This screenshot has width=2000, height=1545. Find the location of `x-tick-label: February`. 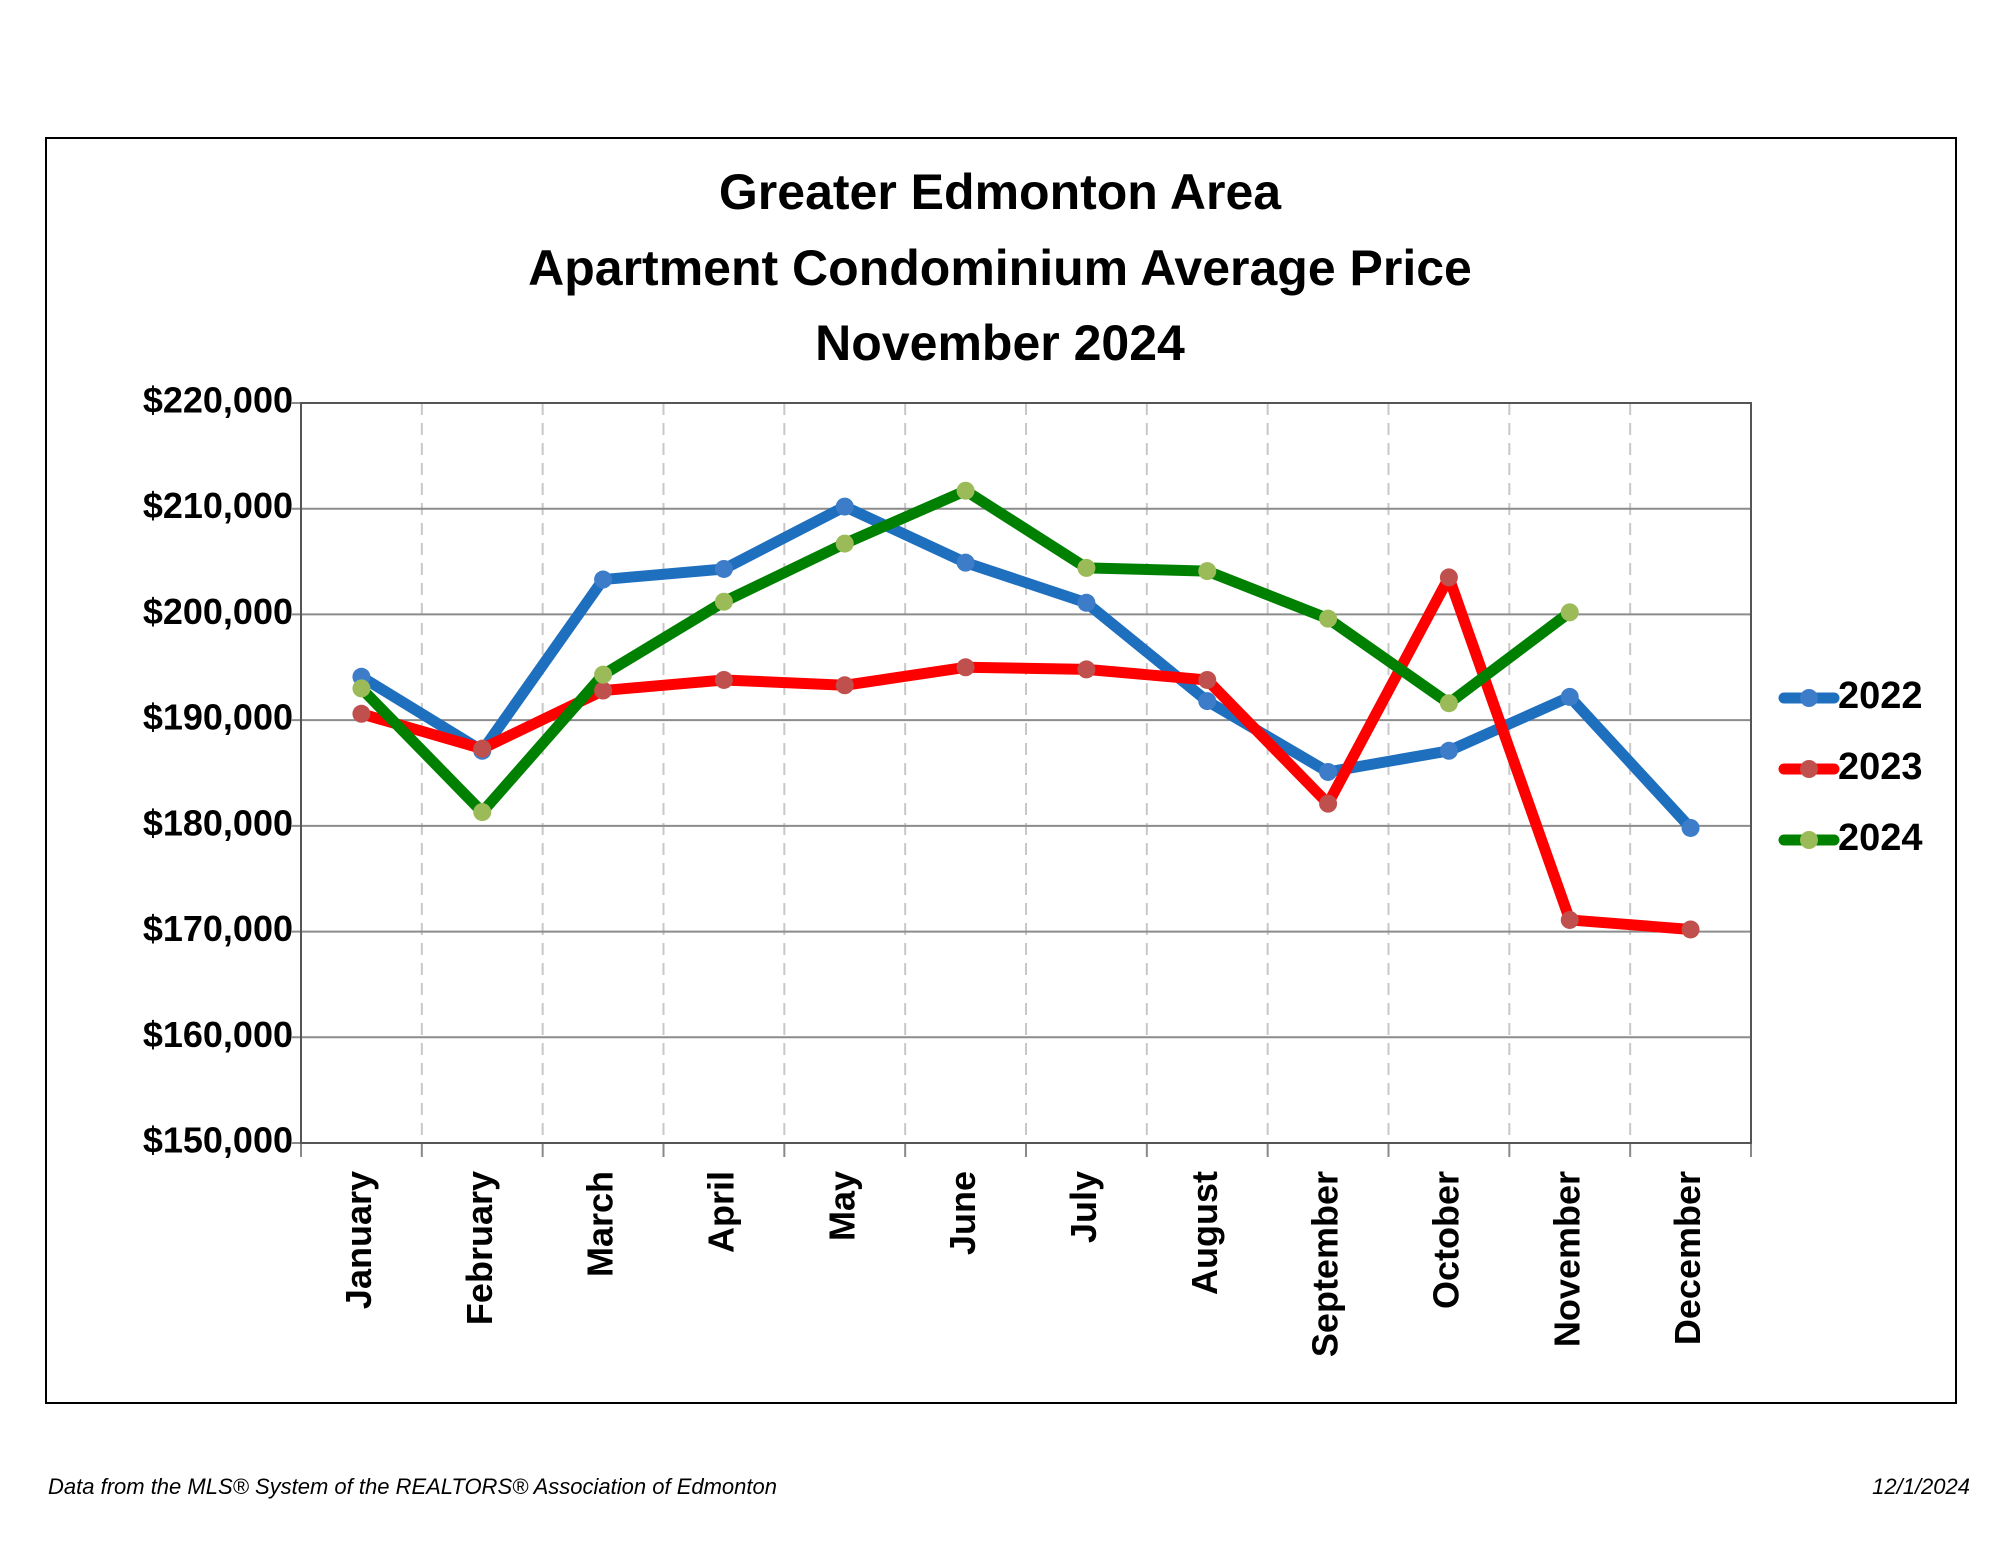

x-tick-label: February is located at coordinates (479, 1248).